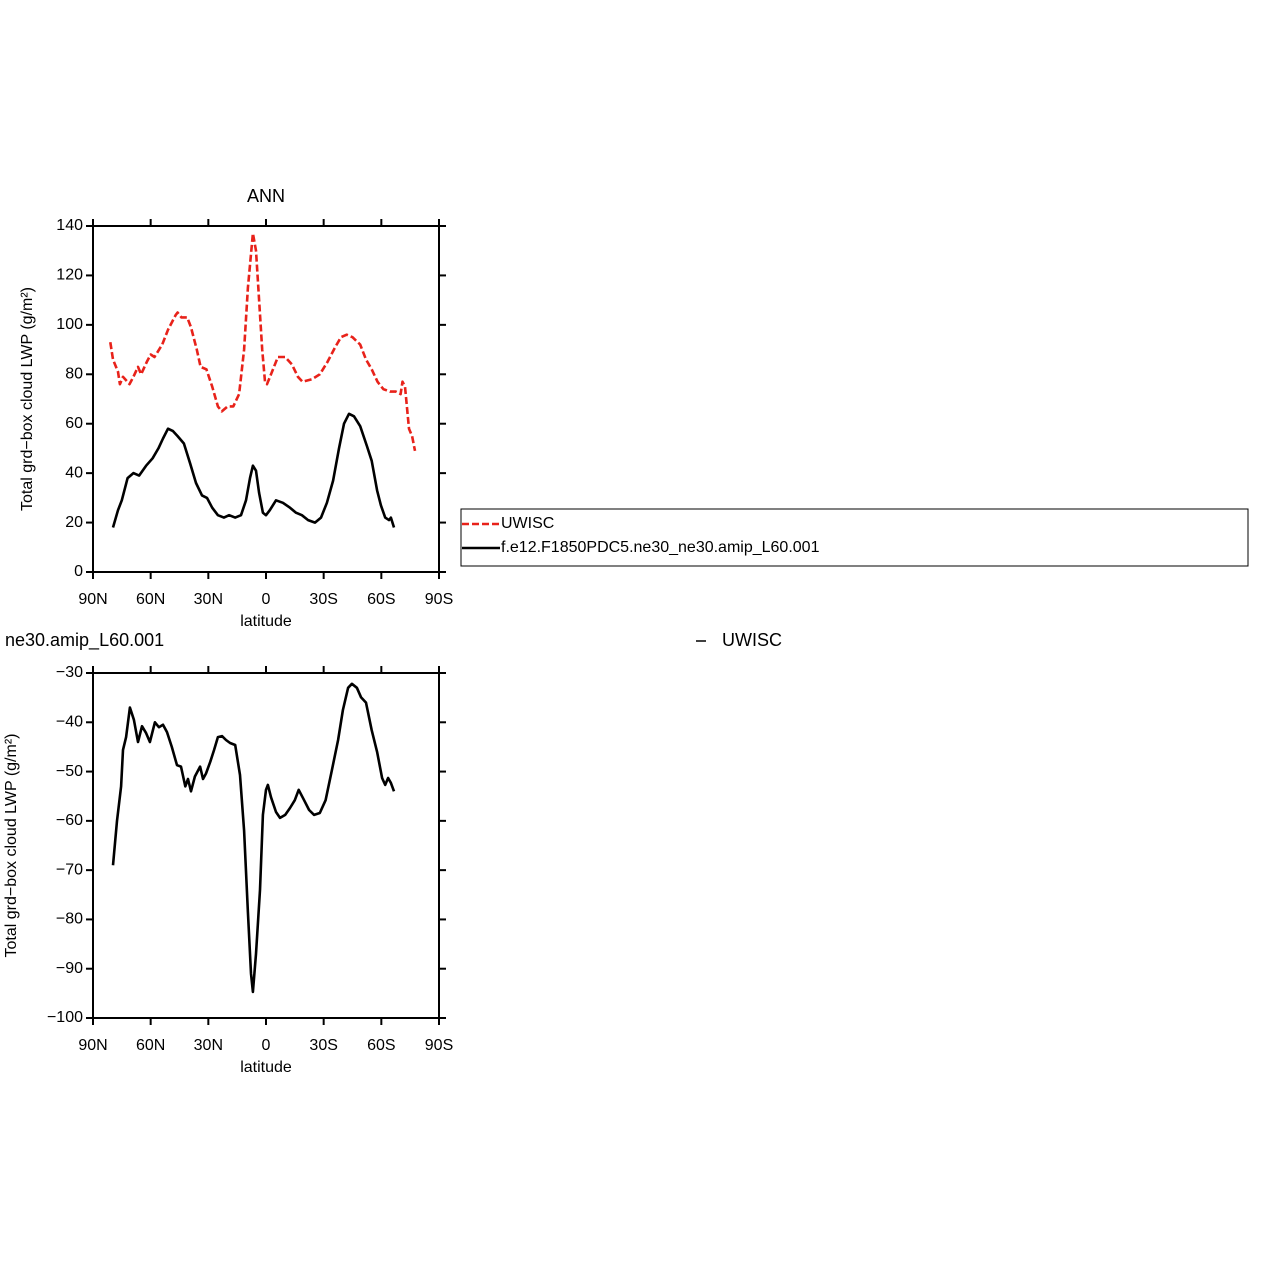  What do you see at coordinates (69, 820) in the screenshot?
I see `y-tick-label: −60` at bounding box center [69, 820].